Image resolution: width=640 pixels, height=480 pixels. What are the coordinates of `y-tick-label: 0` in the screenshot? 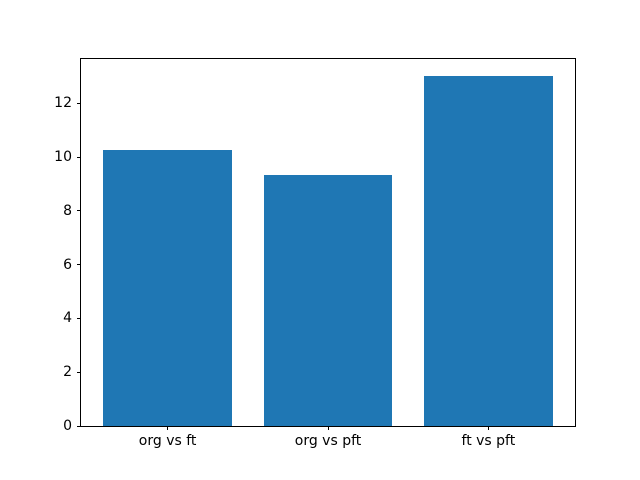 It's located at (67, 426).